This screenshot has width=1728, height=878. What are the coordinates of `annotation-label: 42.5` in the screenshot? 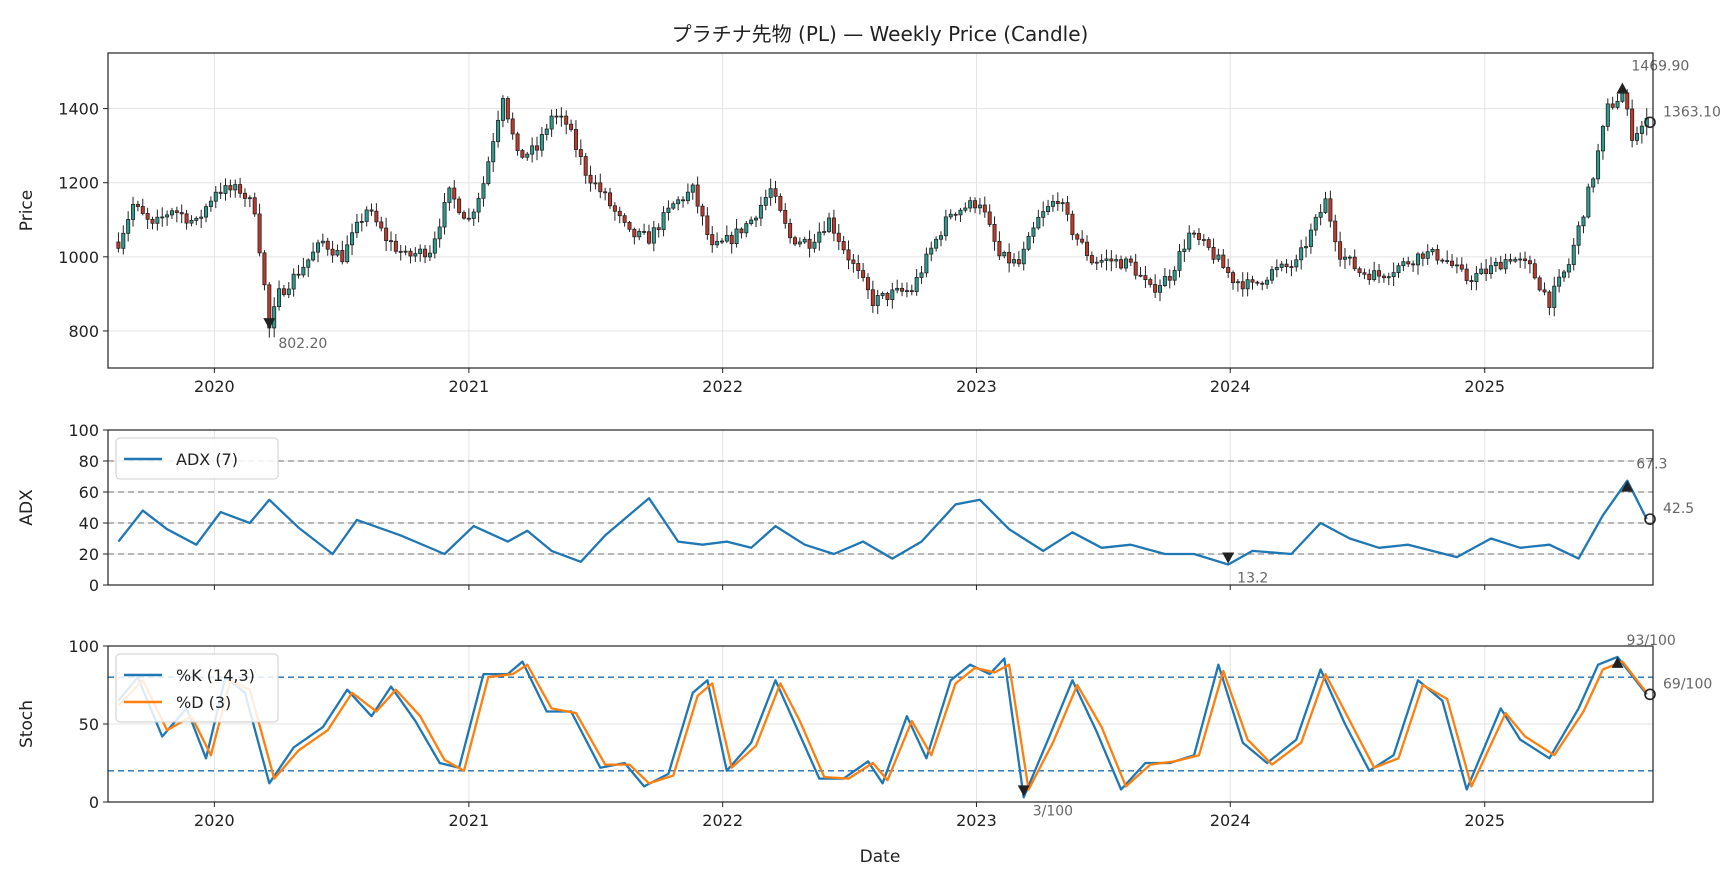 It's located at (1678, 509).